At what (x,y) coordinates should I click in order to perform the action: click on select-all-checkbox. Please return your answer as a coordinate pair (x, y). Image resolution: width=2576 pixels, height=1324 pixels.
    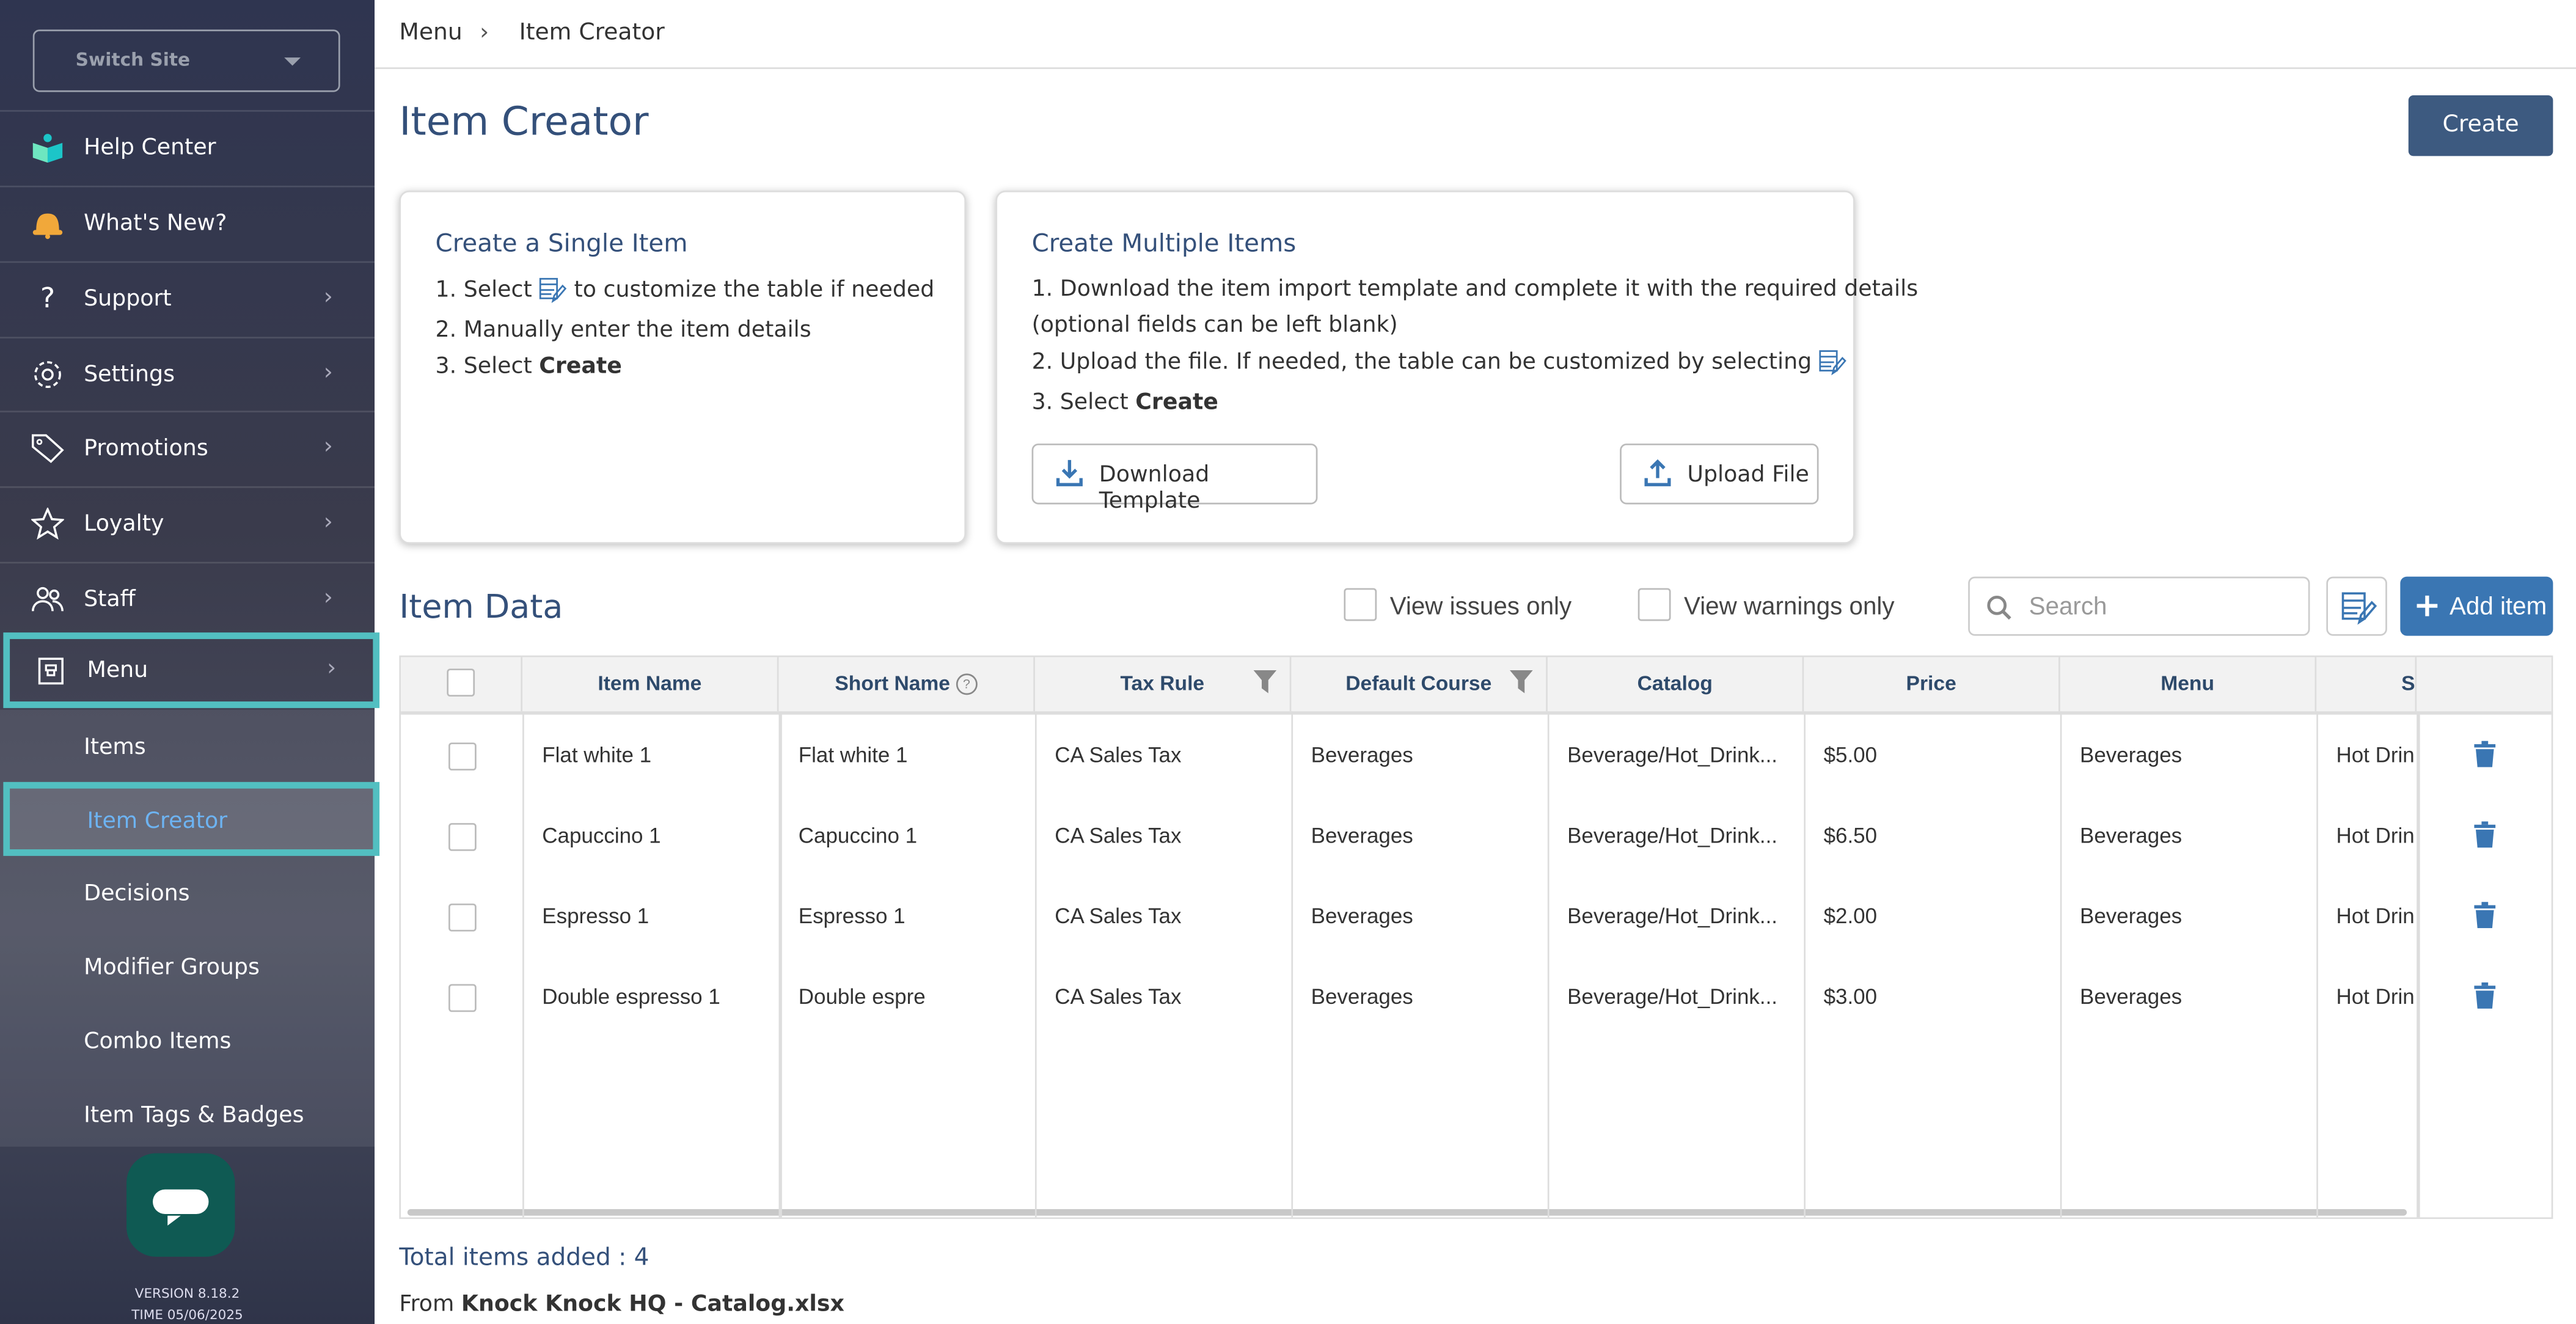
    Looking at the image, I should click on (461, 682).